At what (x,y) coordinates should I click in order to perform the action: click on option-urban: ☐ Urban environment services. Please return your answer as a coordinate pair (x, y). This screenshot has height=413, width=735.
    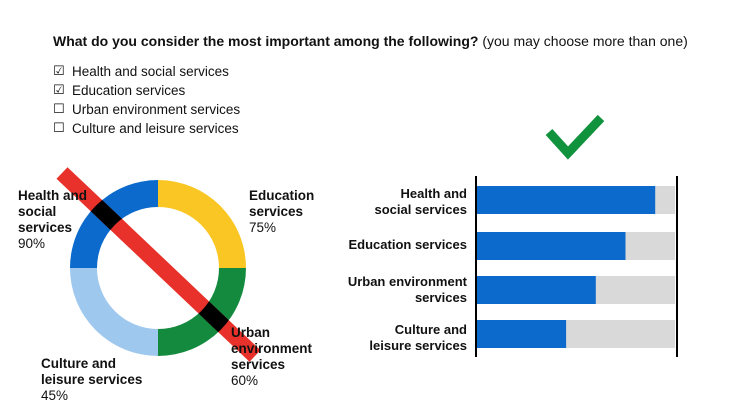
    Looking at the image, I should click on (146, 109).